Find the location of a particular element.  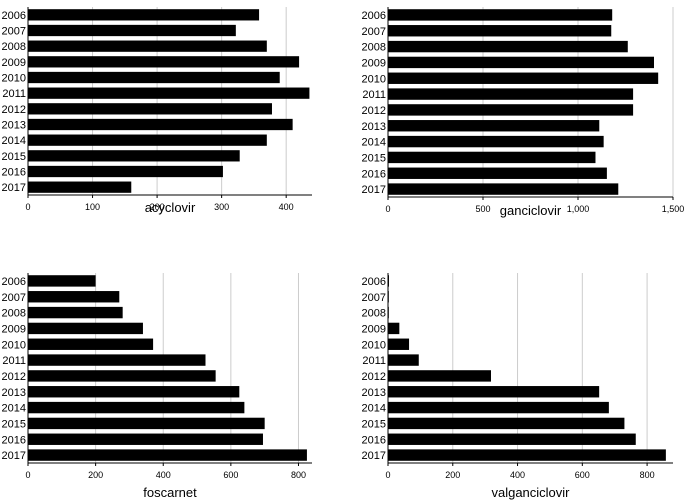

x-axis-title: acyclovir is located at coordinates (170, 207).